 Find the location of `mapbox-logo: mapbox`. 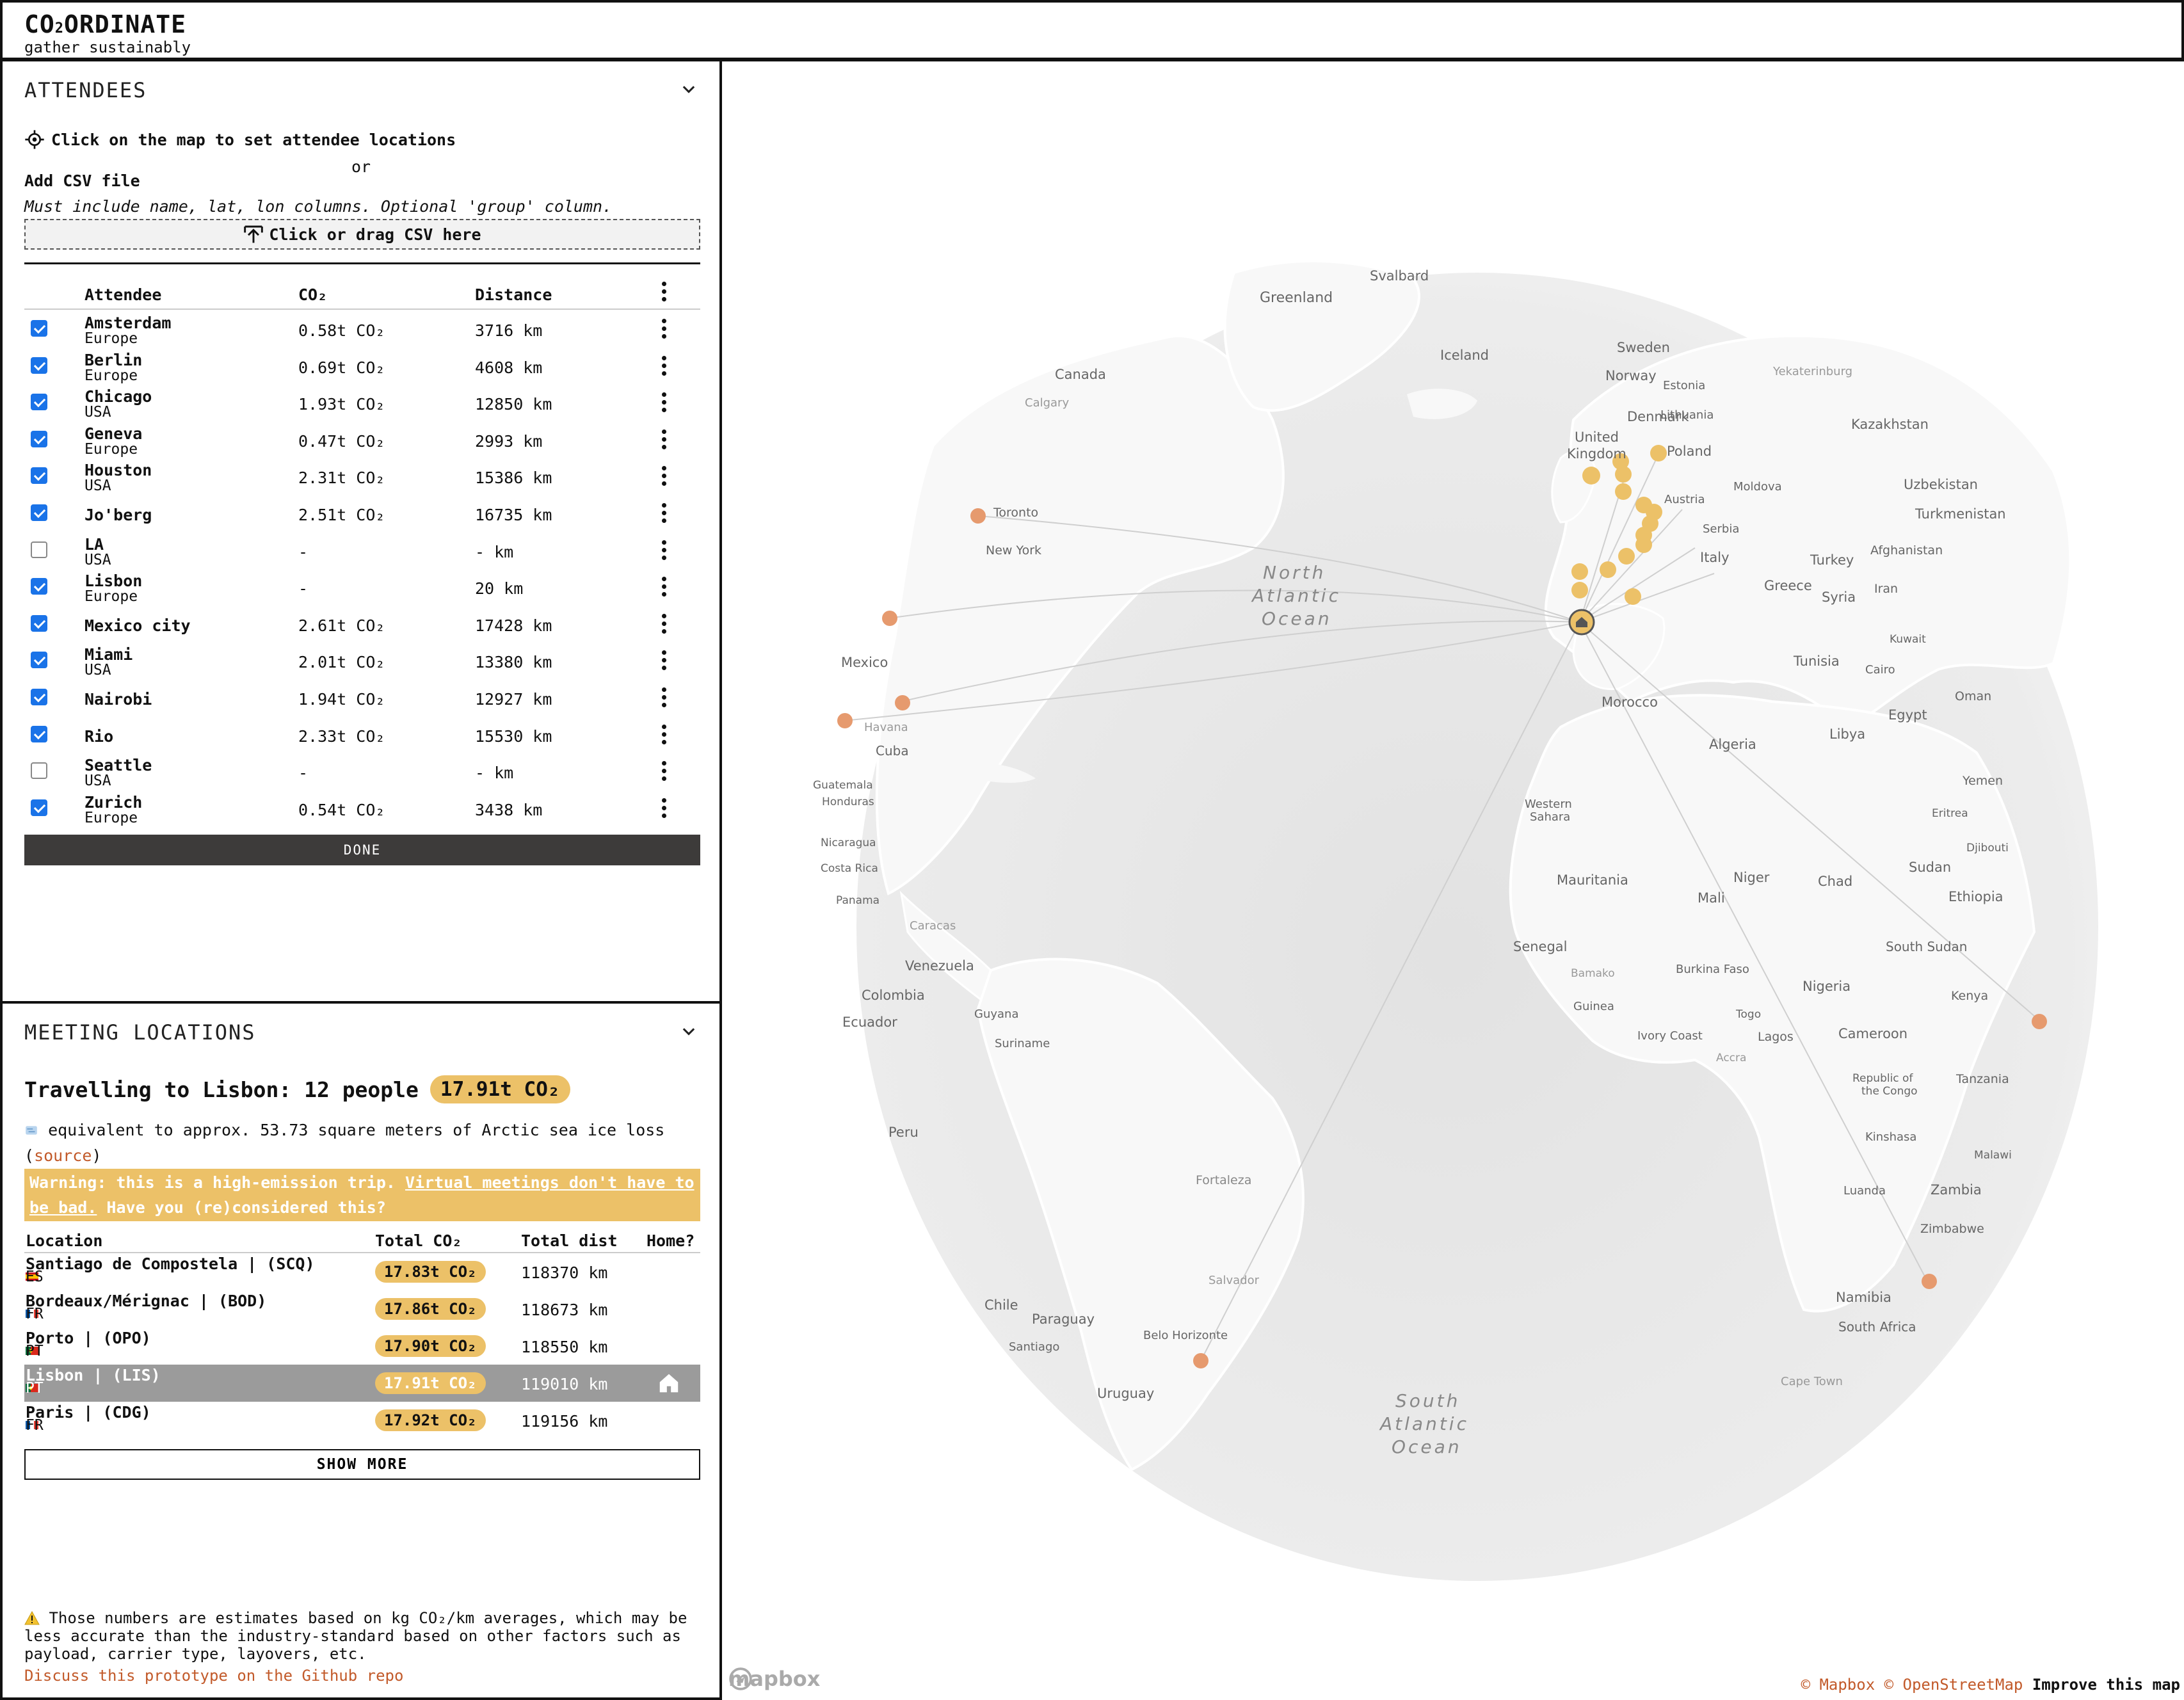

mapbox-logo: mapbox is located at coordinates (774, 1679).